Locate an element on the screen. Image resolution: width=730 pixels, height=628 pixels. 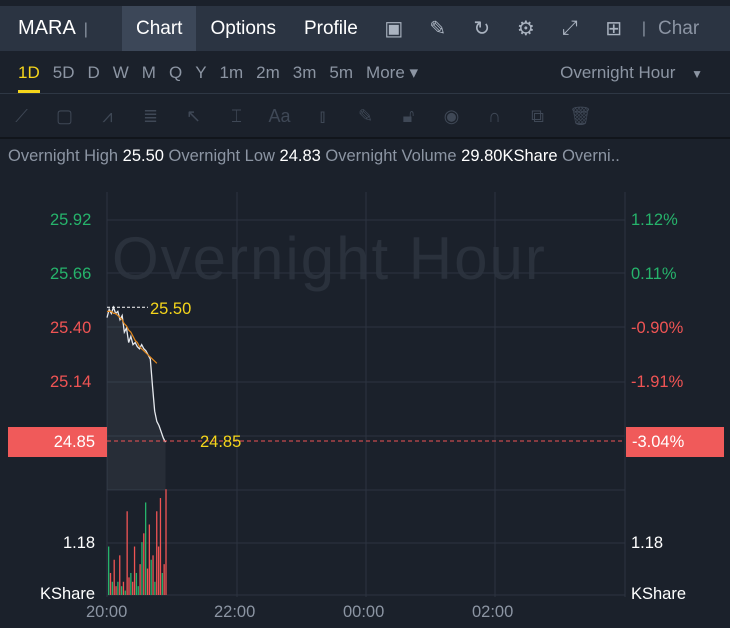
price-area is located at coordinates (136, 398).